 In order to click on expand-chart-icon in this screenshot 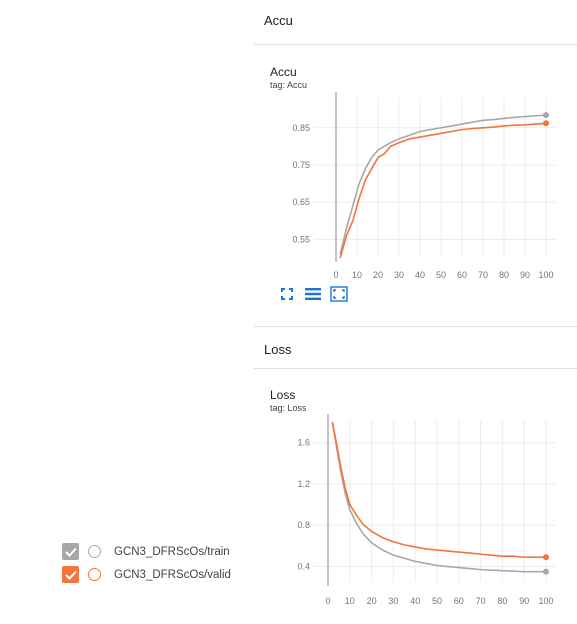, I will do `click(339, 294)`.